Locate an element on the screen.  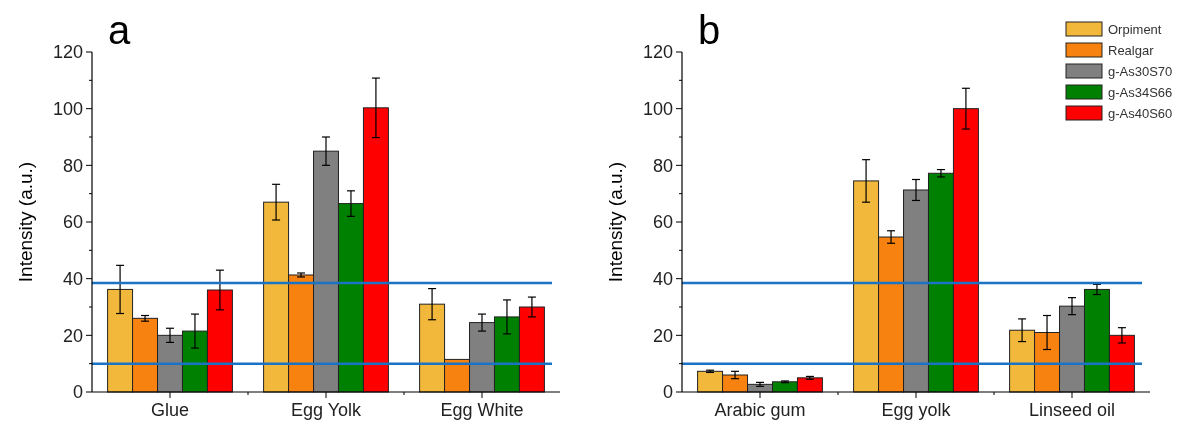
legend-label: g-As40S60 is located at coordinates (1140, 113).